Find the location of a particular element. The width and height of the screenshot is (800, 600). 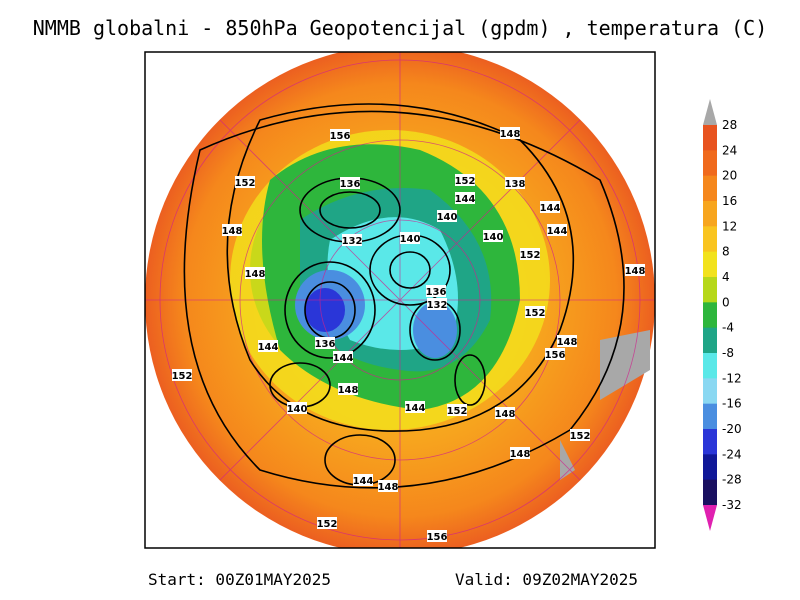

valid-time: Valid: 09Z02MAY2025 is located at coordinates (546, 579).